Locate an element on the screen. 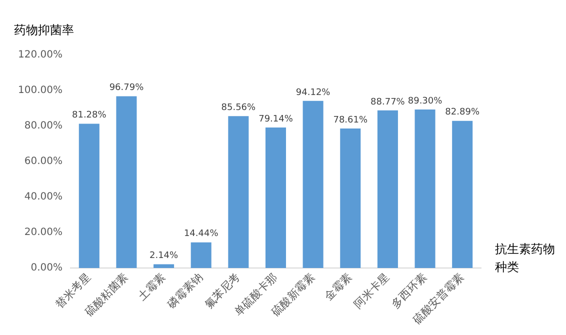 This screenshot has height=335, width=566. data-label: 96.79% is located at coordinates (126, 88).